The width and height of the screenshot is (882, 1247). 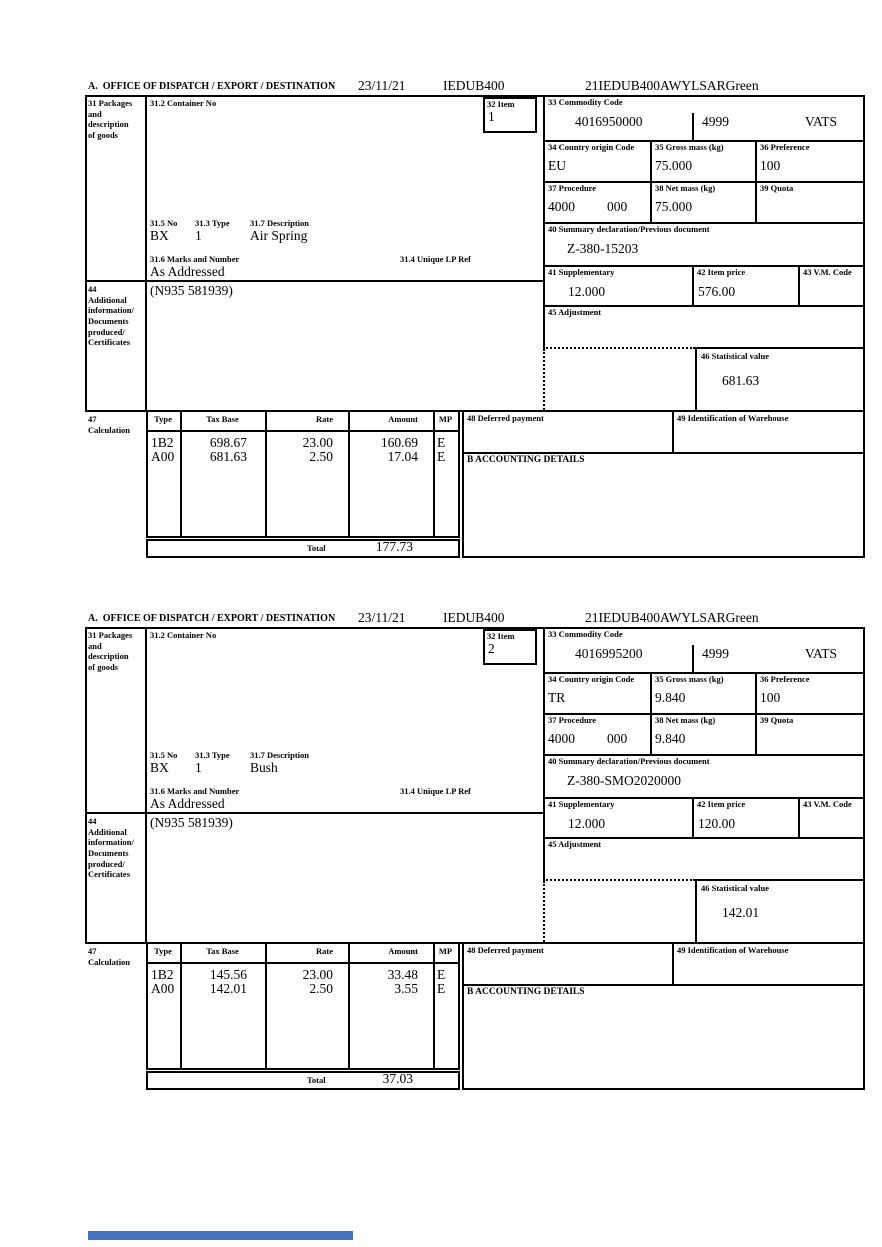 I want to click on procedure2-value: 000, so click(x=617, y=206).